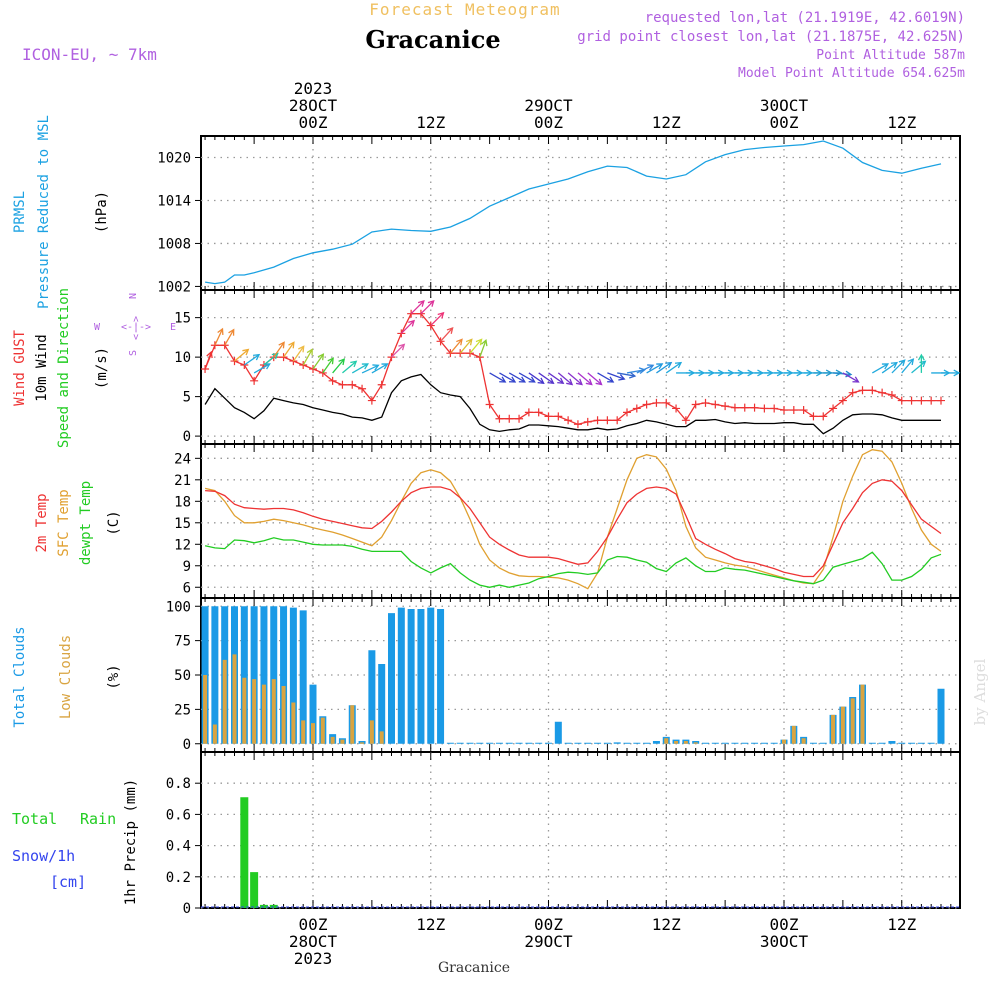 The image size is (1000, 1004). What do you see at coordinates (174, 201) in the screenshot?
I see `y-tick-label: 1014` at bounding box center [174, 201].